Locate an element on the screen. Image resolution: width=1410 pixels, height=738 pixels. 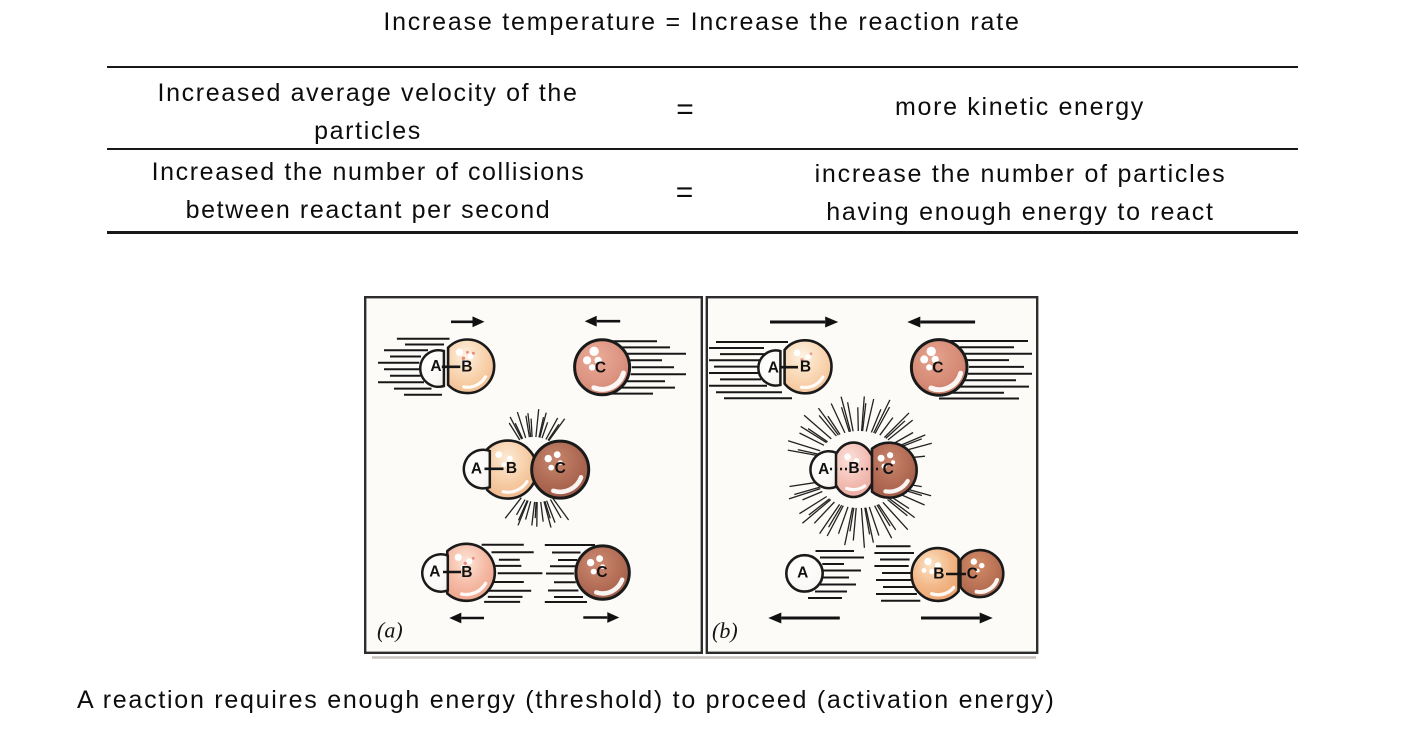
svg-text: (a) is located at coordinates (390, 630).